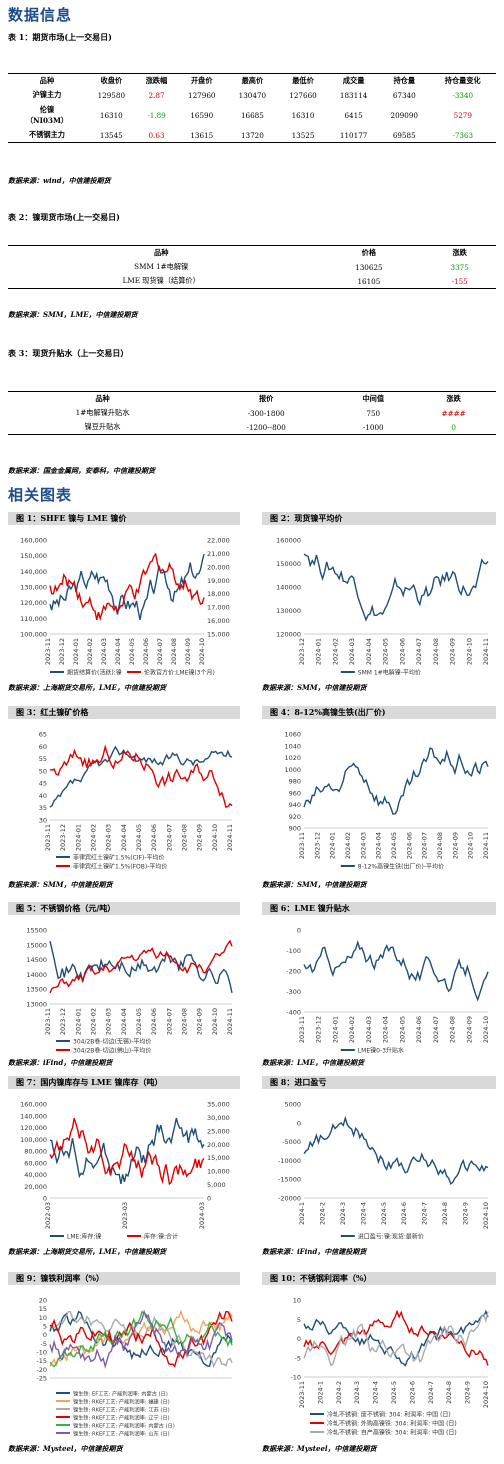 Image resolution: width=504 pixels, height=1464 pixels. Describe the element at coordinates (112, 1051) in the screenshot. I see `legend-label: 304/2B卷-切边(佛山)-平均价` at that location.